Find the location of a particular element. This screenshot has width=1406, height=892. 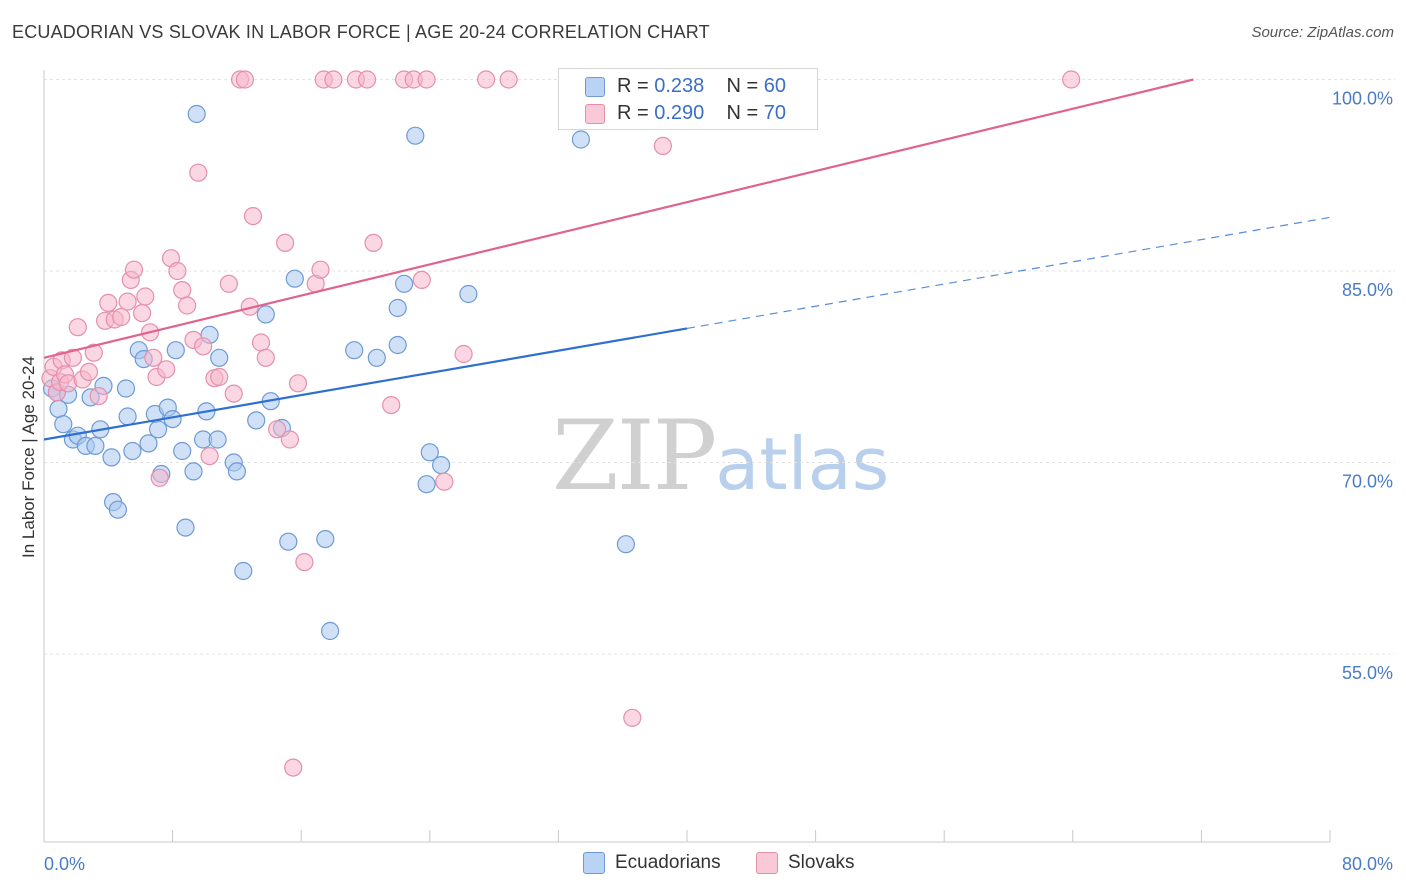

y-axis-title: In Labor Force | Age 20-24 is located at coordinates (28, 457).